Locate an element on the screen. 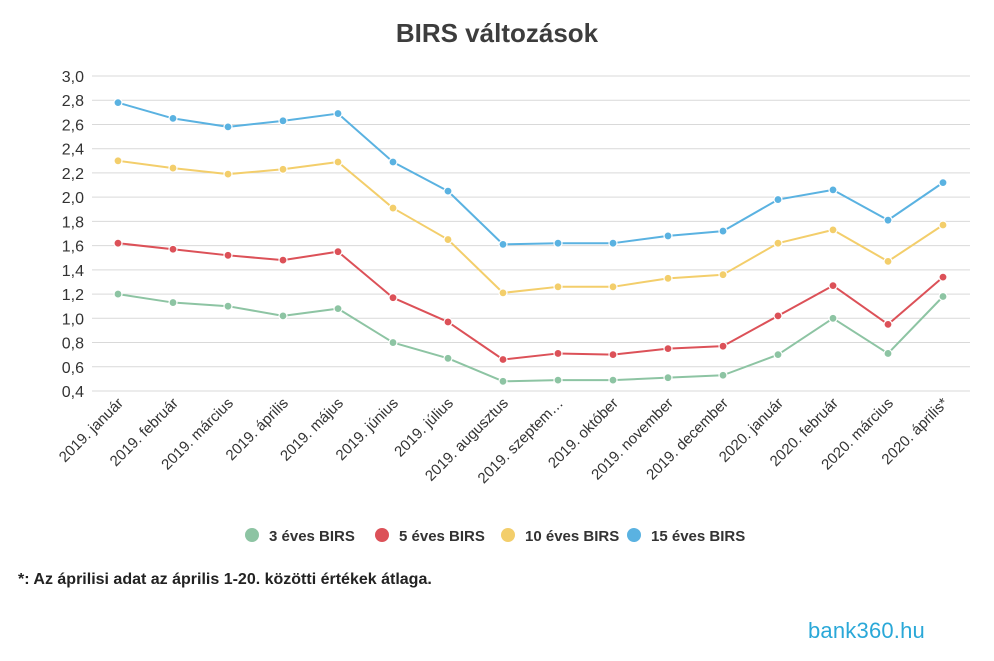  y-tick-label: 2,4 is located at coordinates (73, 150).